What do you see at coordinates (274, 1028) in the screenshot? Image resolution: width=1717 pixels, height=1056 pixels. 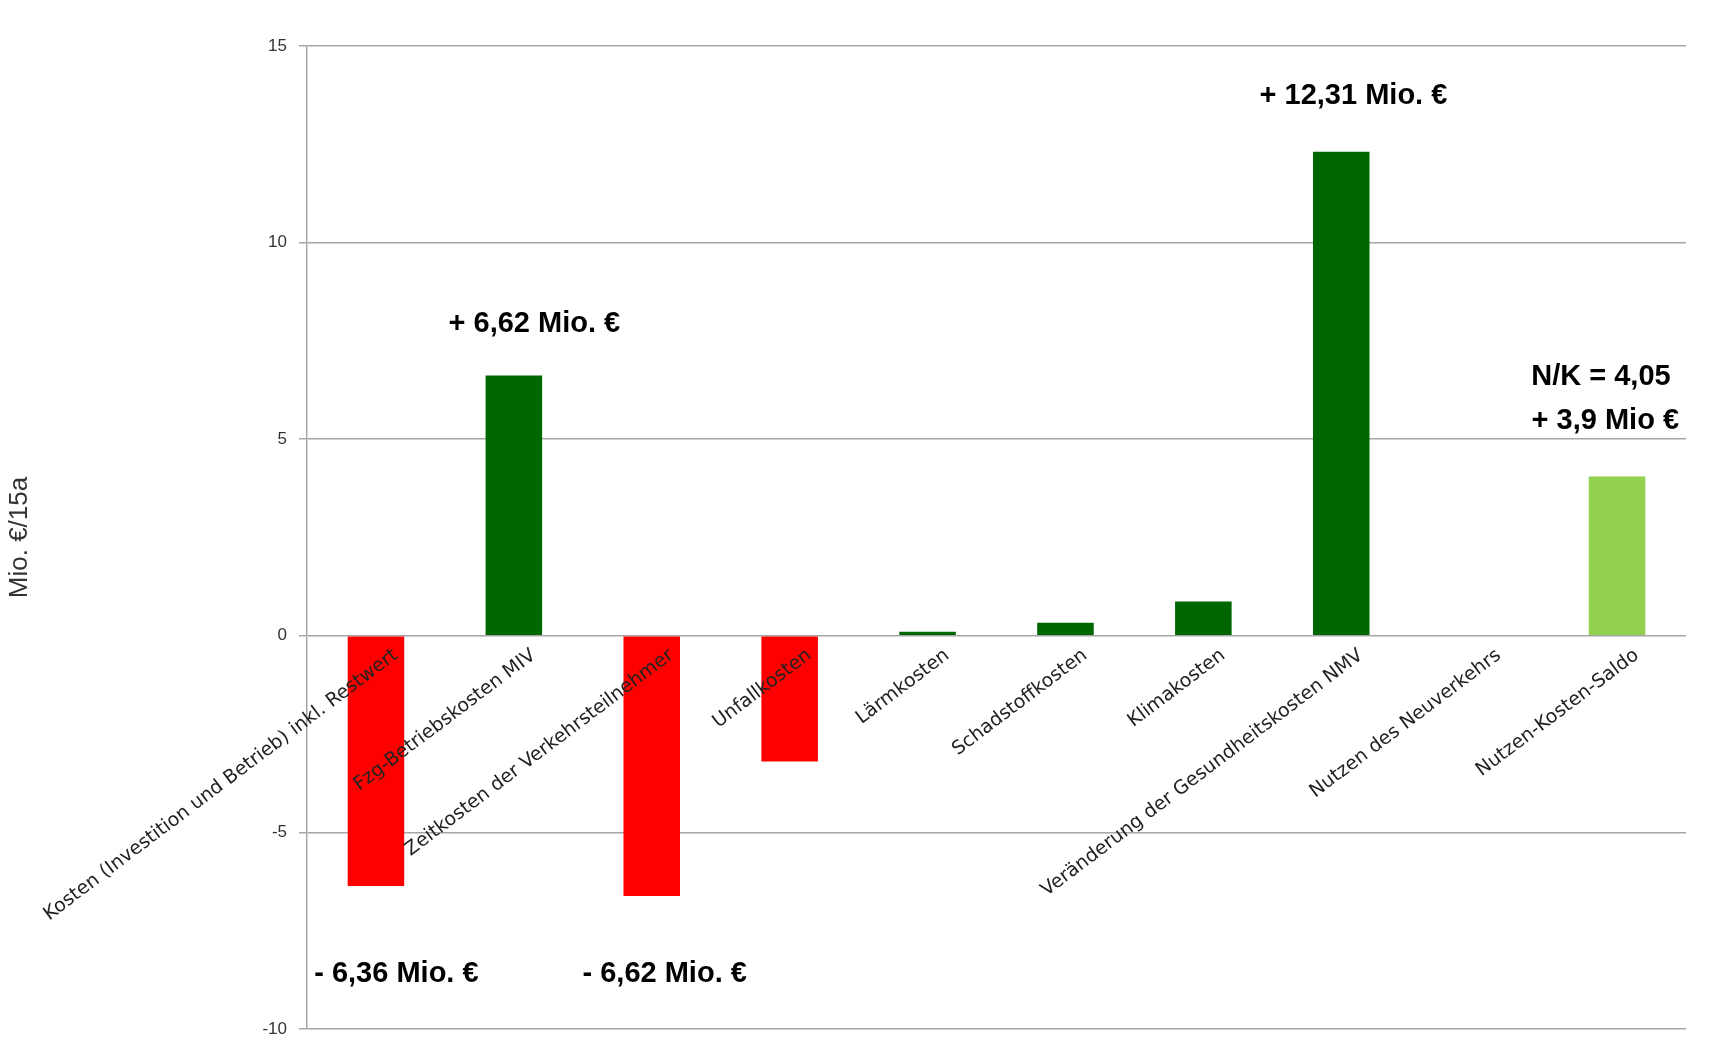 I see `y-tick-label: -10` at bounding box center [274, 1028].